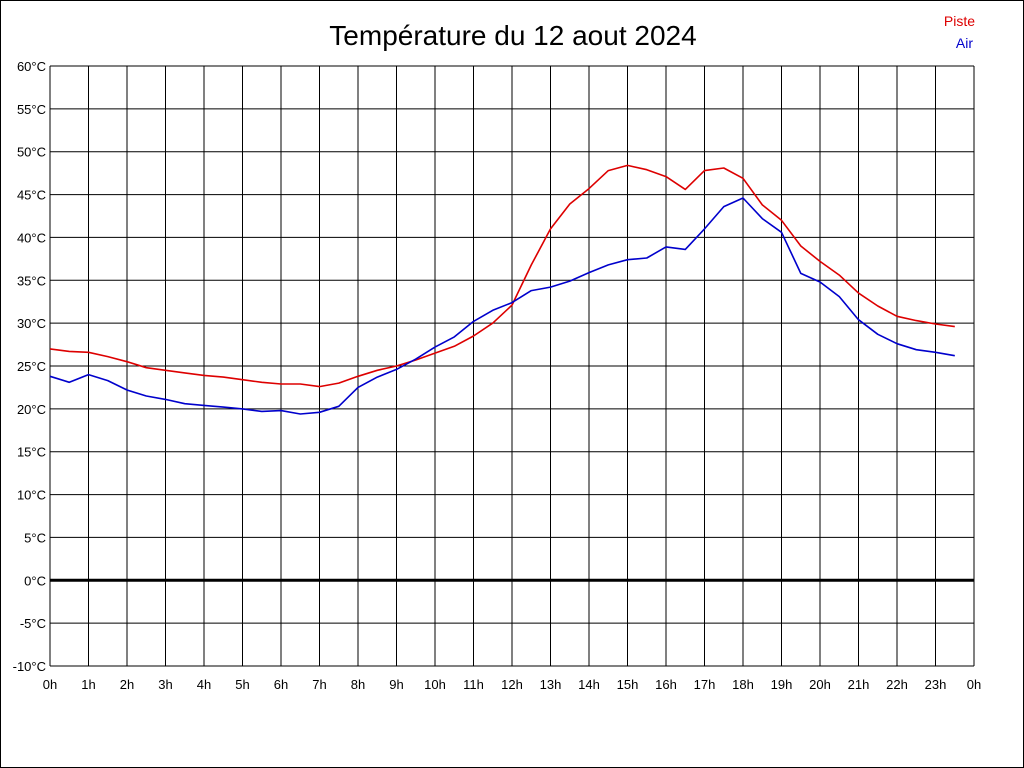  Describe the element at coordinates (31, 323) in the screenshot. I see `y-tick-label: 30°C` at that location.